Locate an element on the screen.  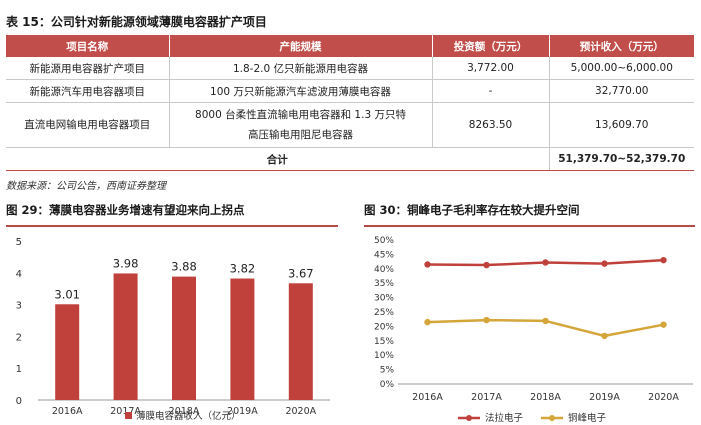
cell-revenue: 32,770.00 is located at coordinates (621, 91).